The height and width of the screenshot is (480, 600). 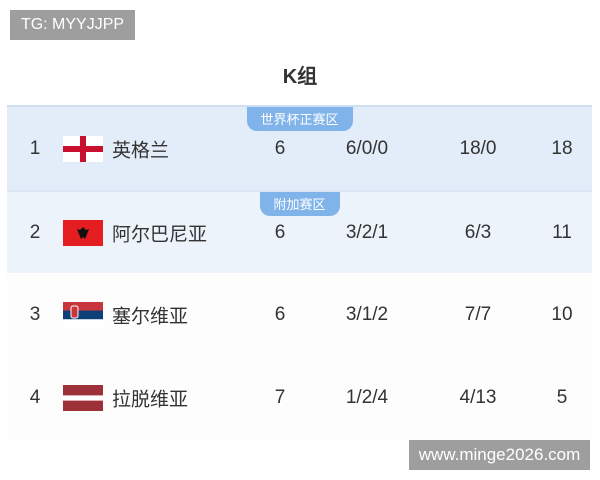 What do you see at coordinates (35, 397) in the screenshot?
I see `rank: 4` at bounding box center [35, 397].